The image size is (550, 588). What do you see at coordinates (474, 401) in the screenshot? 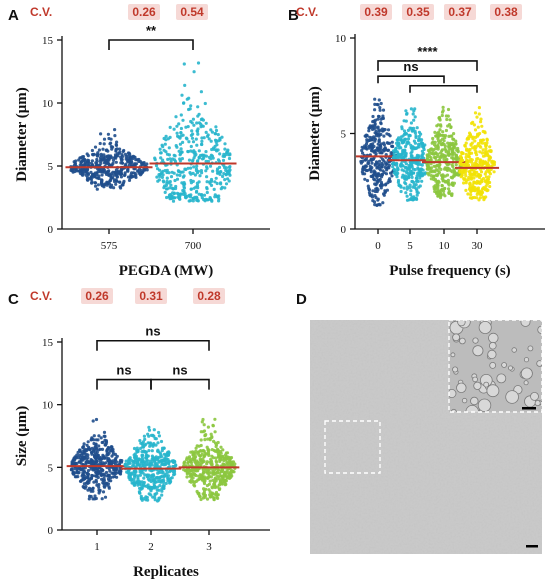
I see `droplet` at bounding box center [474, 401].